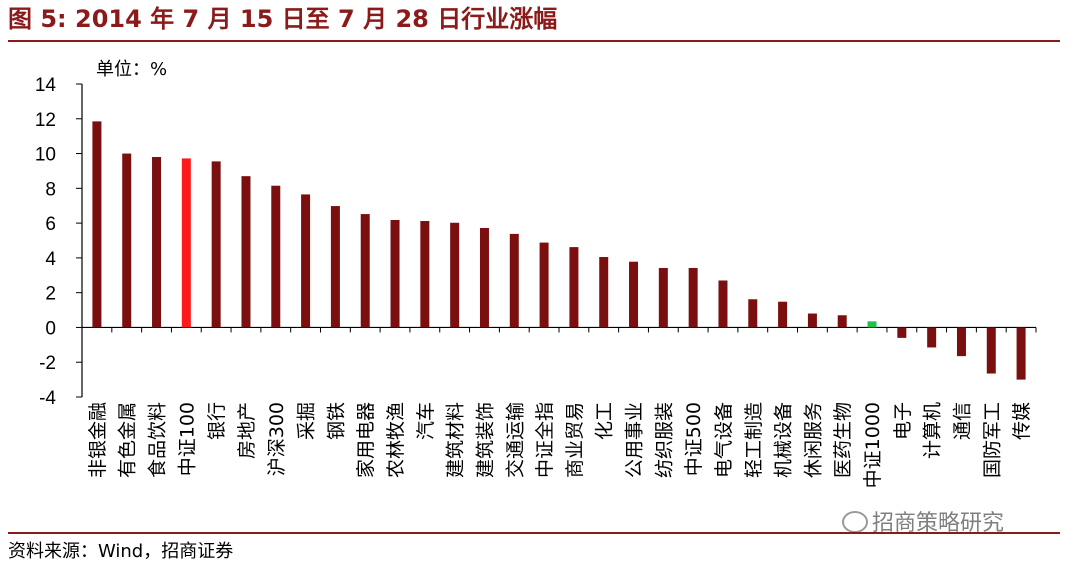 This screenshot has height=564, width=1080. Describe the element at coordinates (634, 294) in the screenshot. I see `bar-公用事业` at that location.